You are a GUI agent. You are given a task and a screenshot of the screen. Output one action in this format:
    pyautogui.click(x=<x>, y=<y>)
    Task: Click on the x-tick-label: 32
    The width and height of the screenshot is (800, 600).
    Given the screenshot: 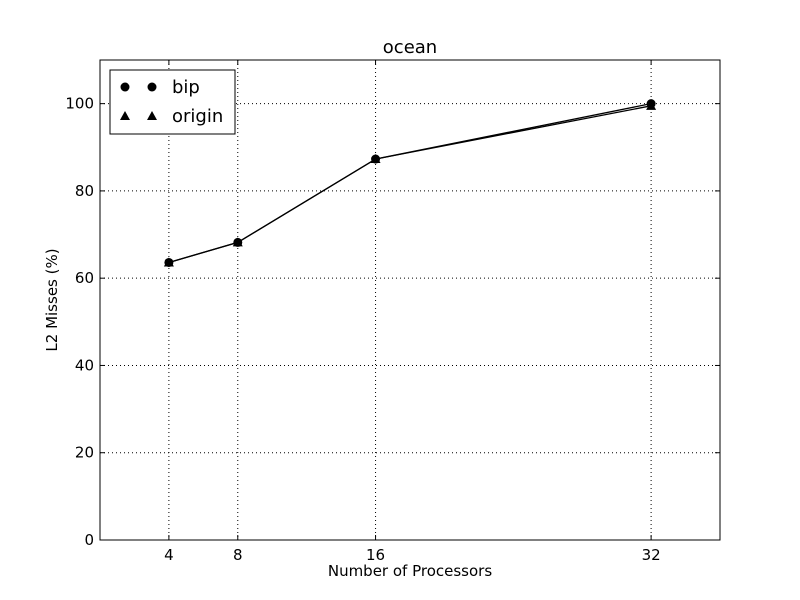 What is the action you would take?
    pyautogui.click(x=651, y=555)
    